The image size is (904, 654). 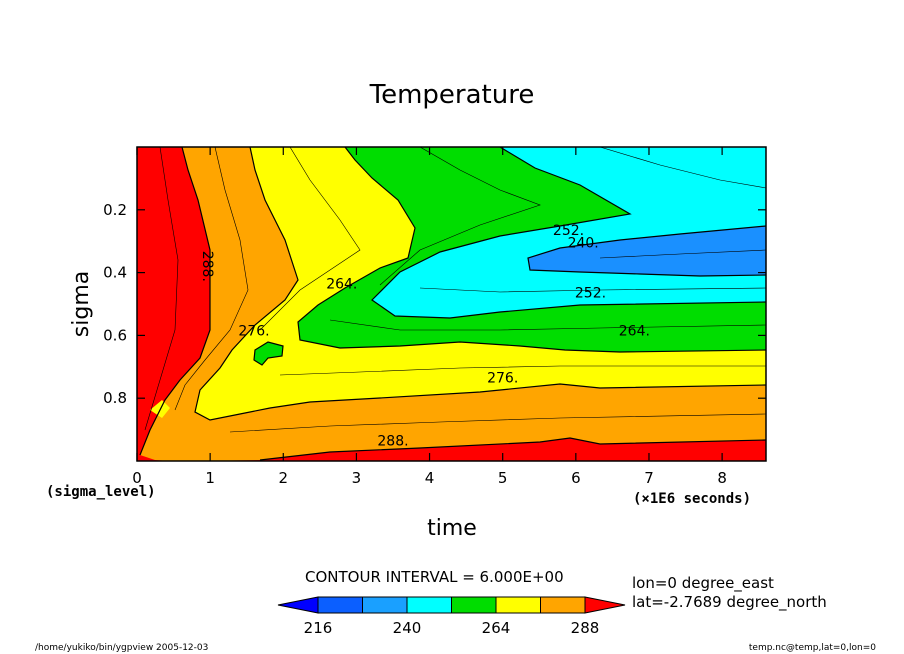 I want to click on colorbar, so click(x=451, y=605).